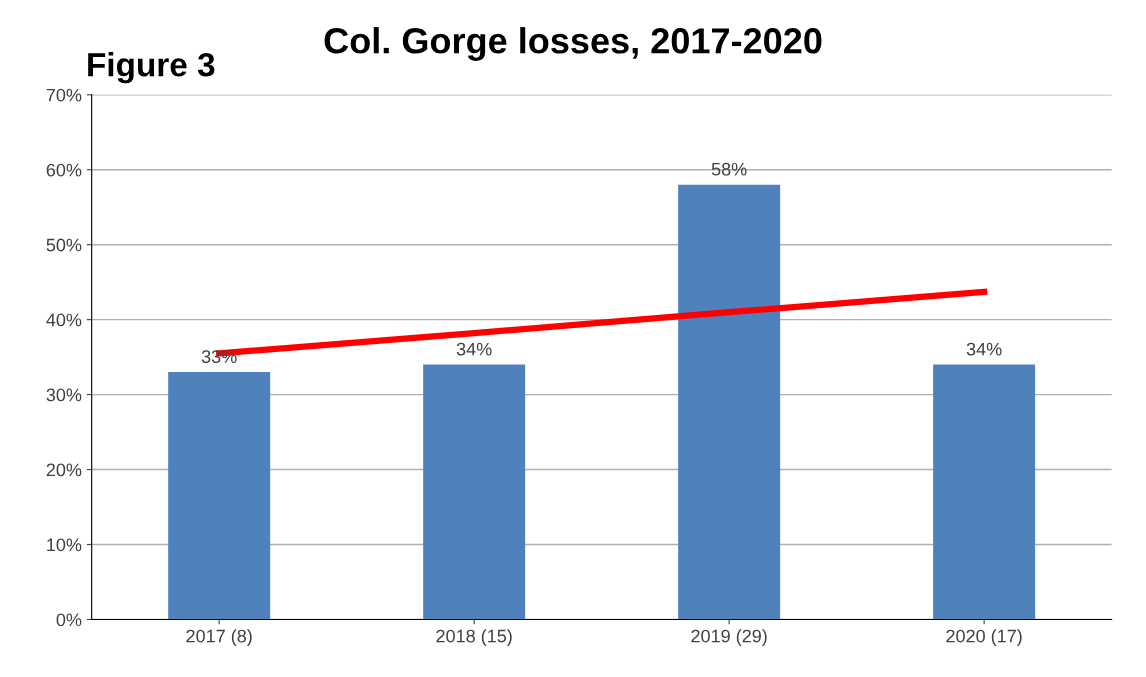 This screenshot has width=1146, height=677. What do you see at coordinates (219, 637) in the screenshot?
I see `x-tick-label: 2017 (8)` at bounding box center [219, 637].